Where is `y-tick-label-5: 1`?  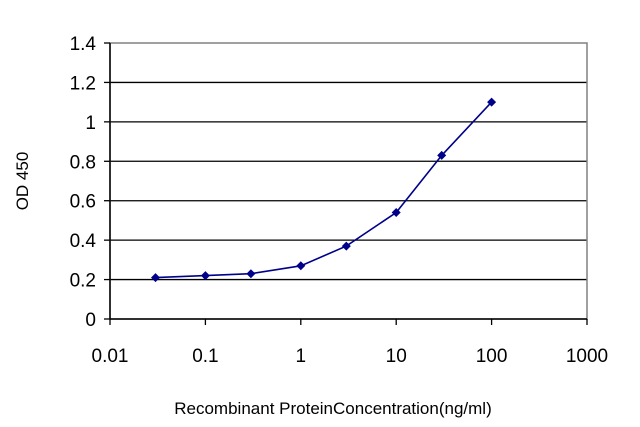
y-tick-label-5: 1 is located at coordinates (90, 123).